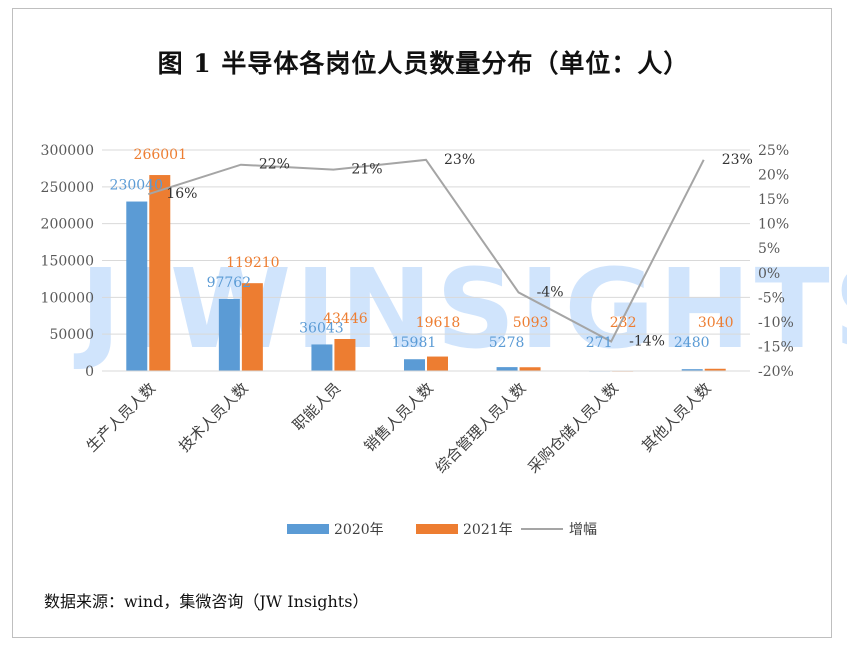 Image resolution: width=847 pixels, height=649 pixels. I want to click on x-category-label: 生产人员人数, so click(121, 417).